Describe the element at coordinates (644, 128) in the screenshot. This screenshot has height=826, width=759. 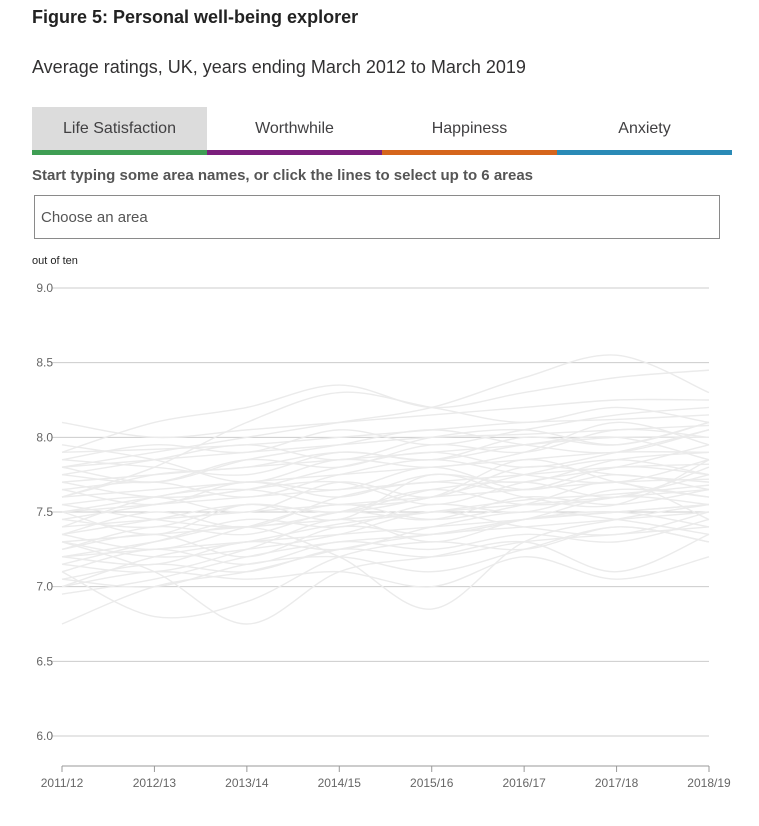
I see `tab-label: Anxiety` at that location.